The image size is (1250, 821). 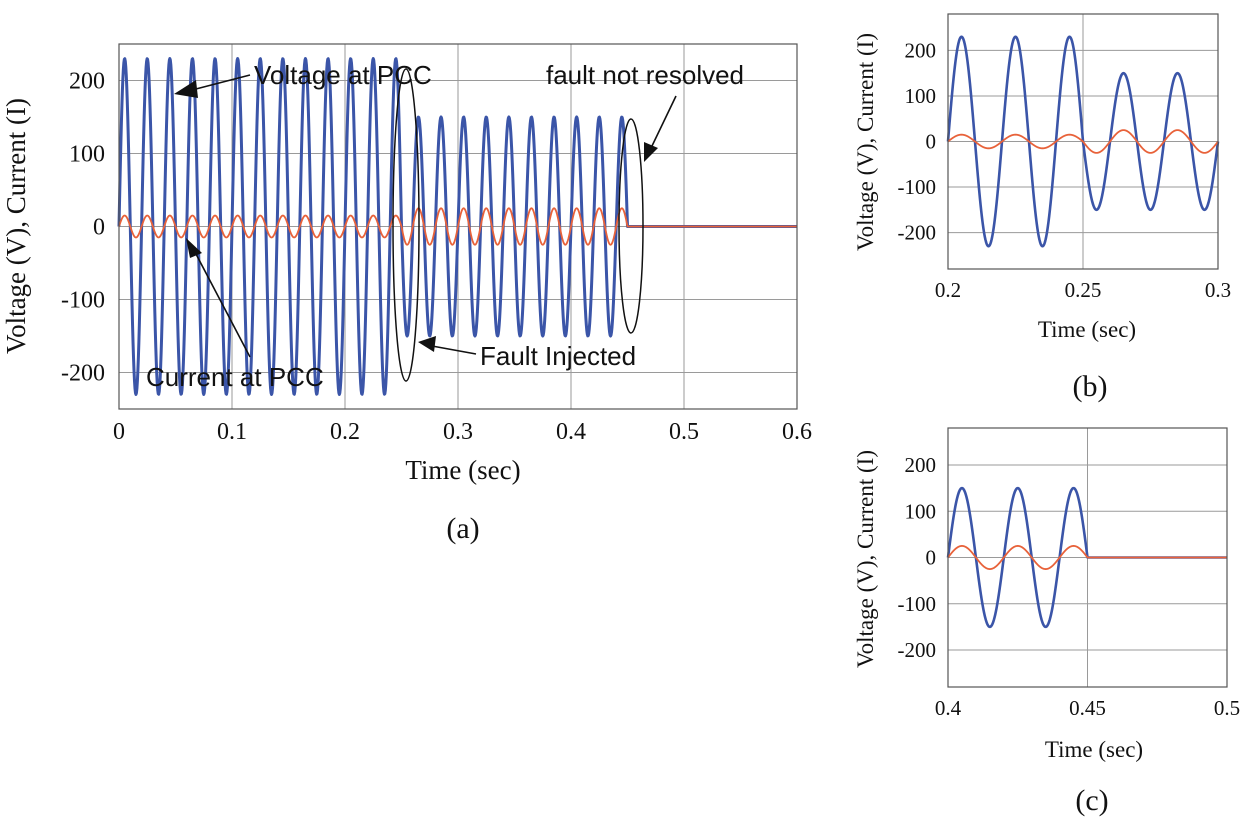 I want to click on fault-injected-label: Fault Injected, so click(x=558, y=356).